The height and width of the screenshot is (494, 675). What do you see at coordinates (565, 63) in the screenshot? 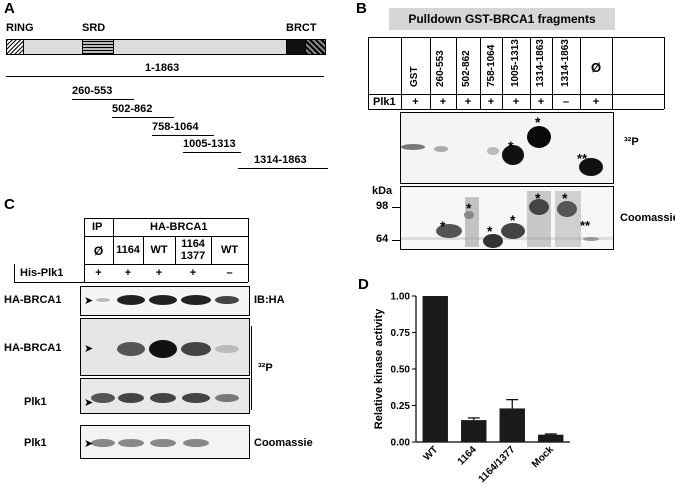
I see `lane-label-1314-1863-noplk: 1314-1863` at bounding box center [565, 63].